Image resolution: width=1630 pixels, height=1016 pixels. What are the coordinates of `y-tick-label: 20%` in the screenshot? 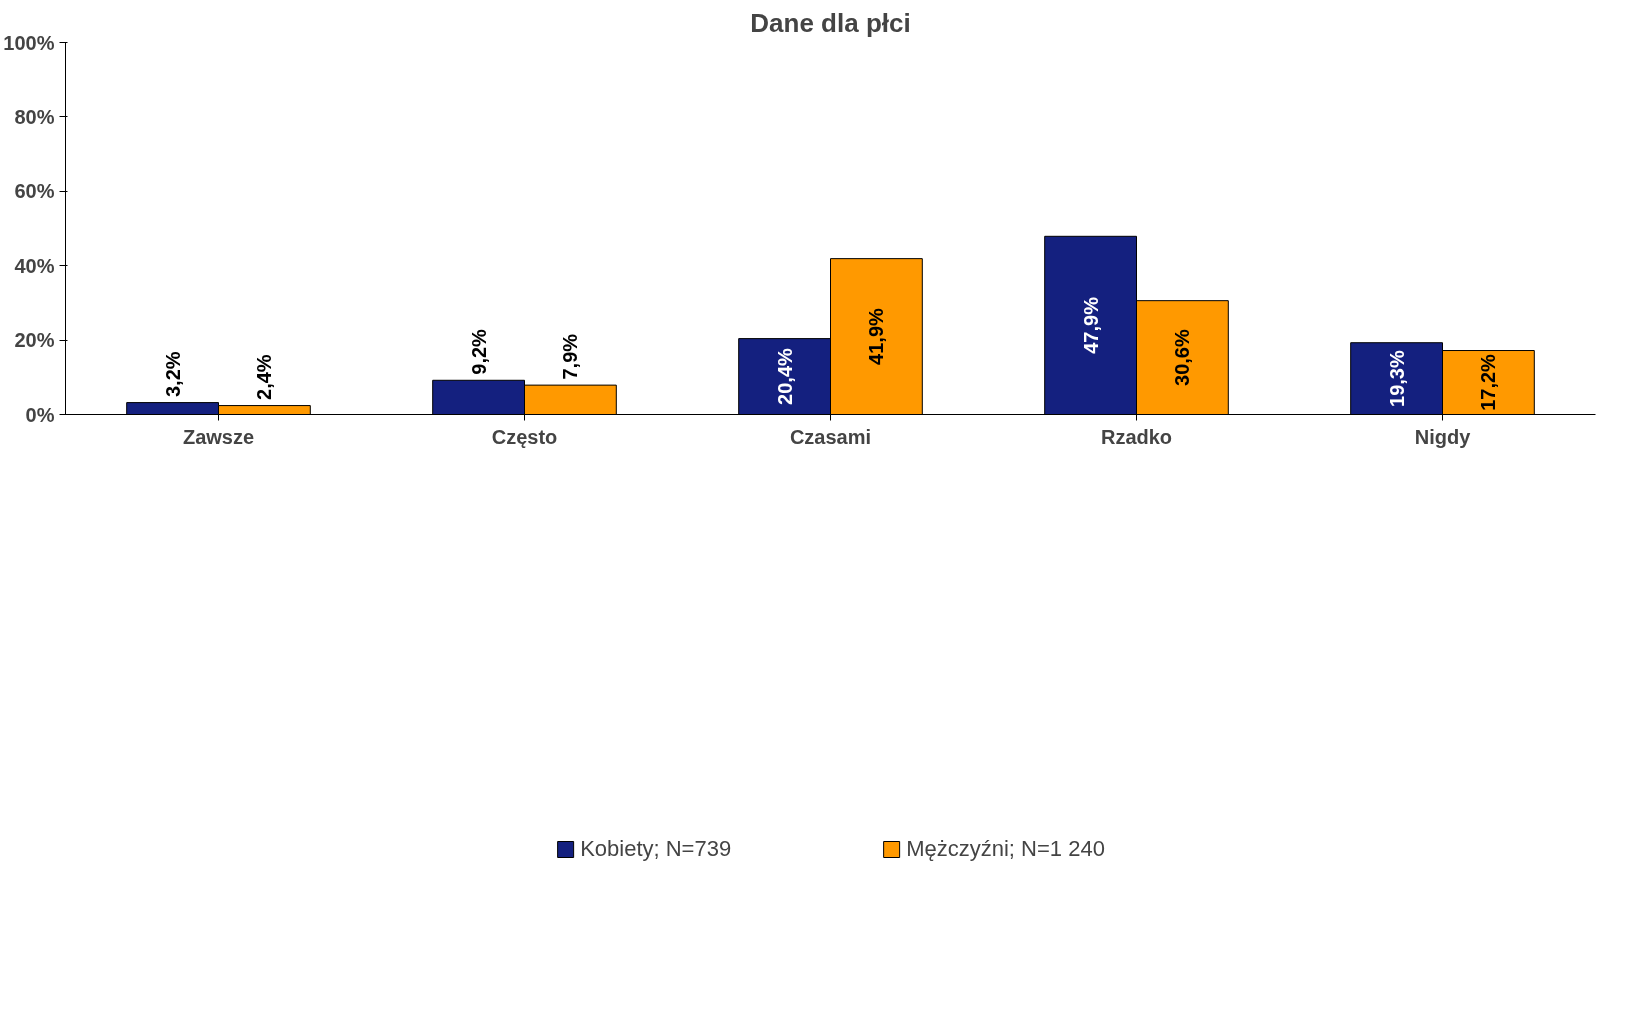 It's located at (34, 340).